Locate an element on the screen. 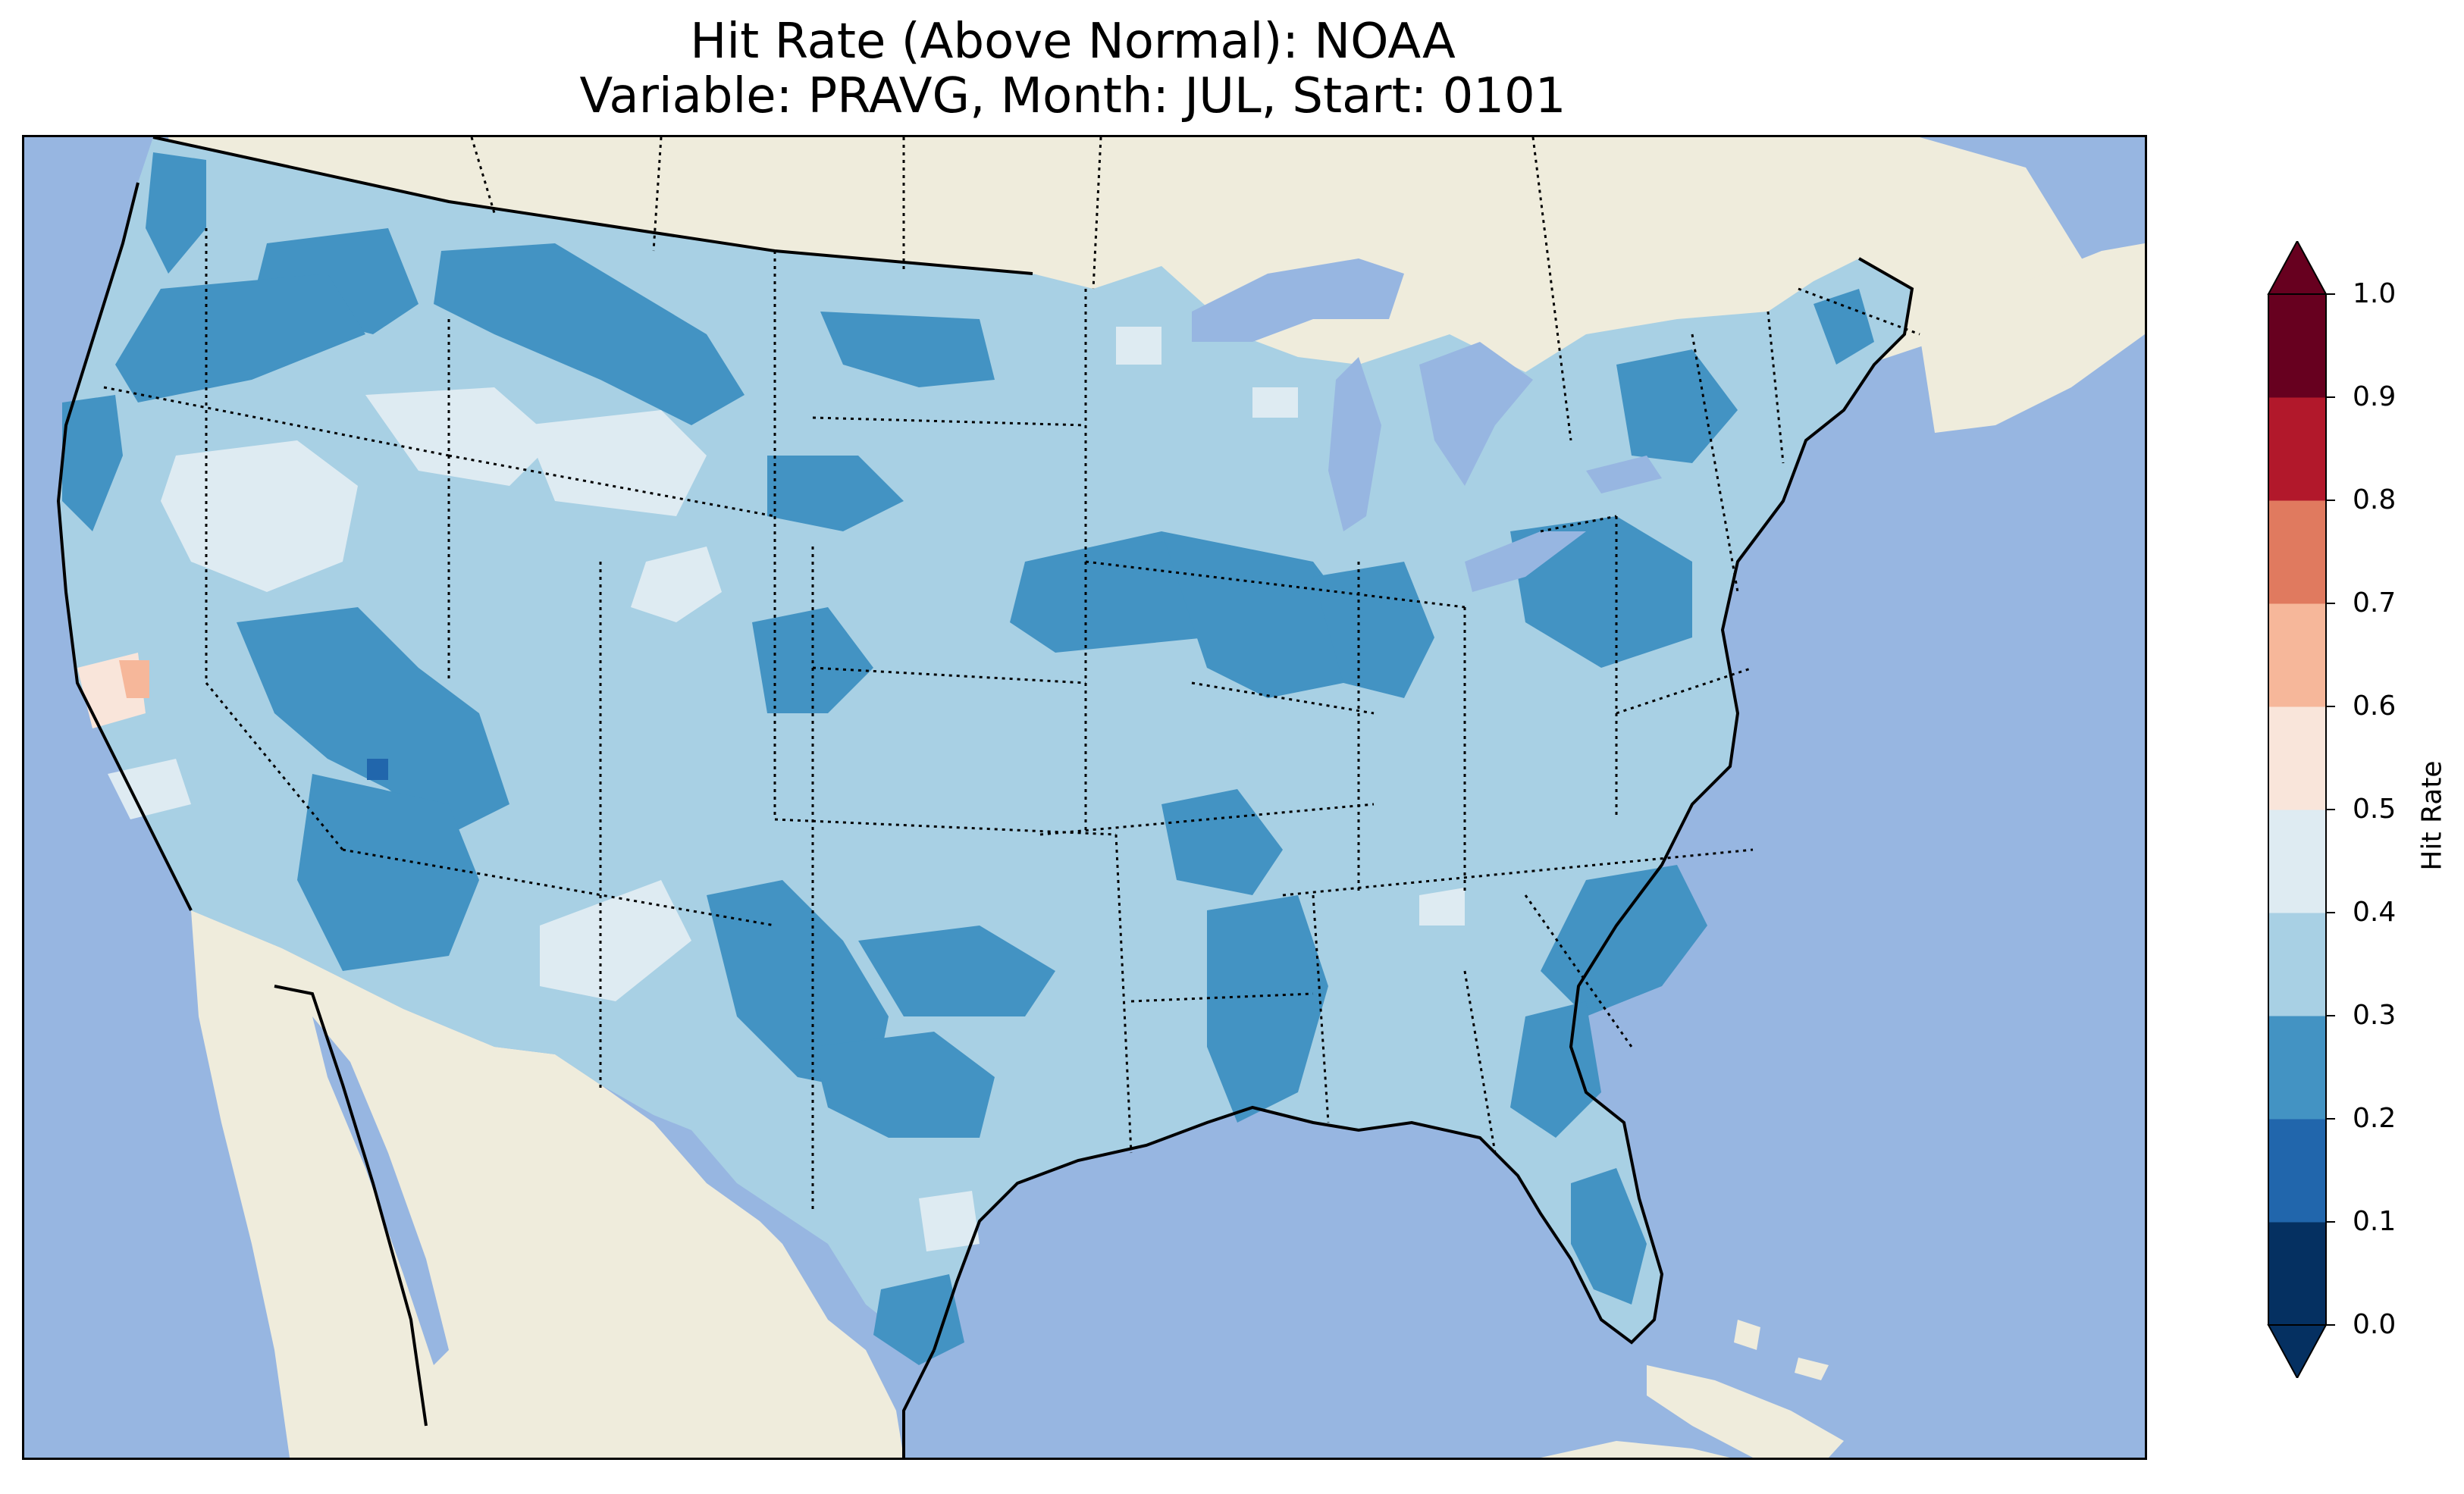  coastline-baja is located at coordinates (351, 1206).